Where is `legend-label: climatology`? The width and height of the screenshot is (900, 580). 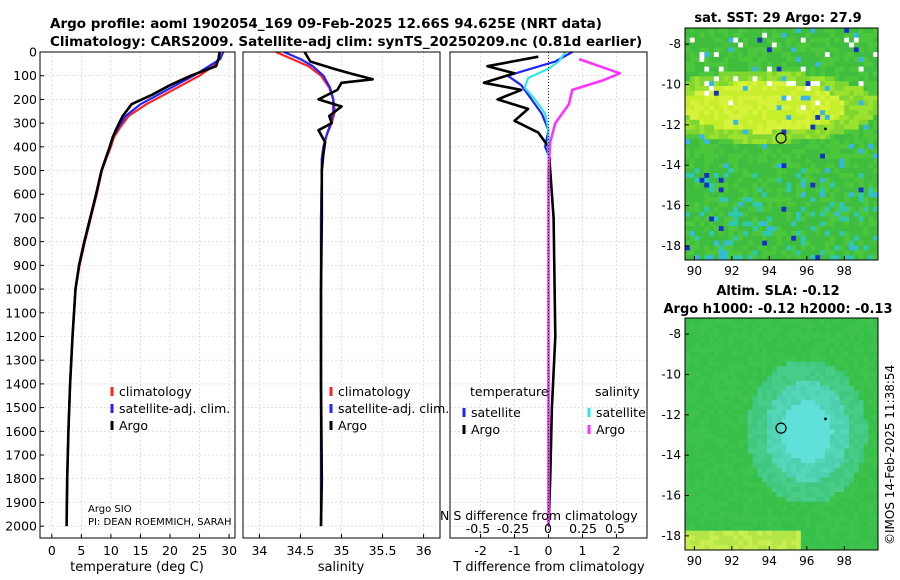 legend-label: climatology is located at coordinates (155, 391).